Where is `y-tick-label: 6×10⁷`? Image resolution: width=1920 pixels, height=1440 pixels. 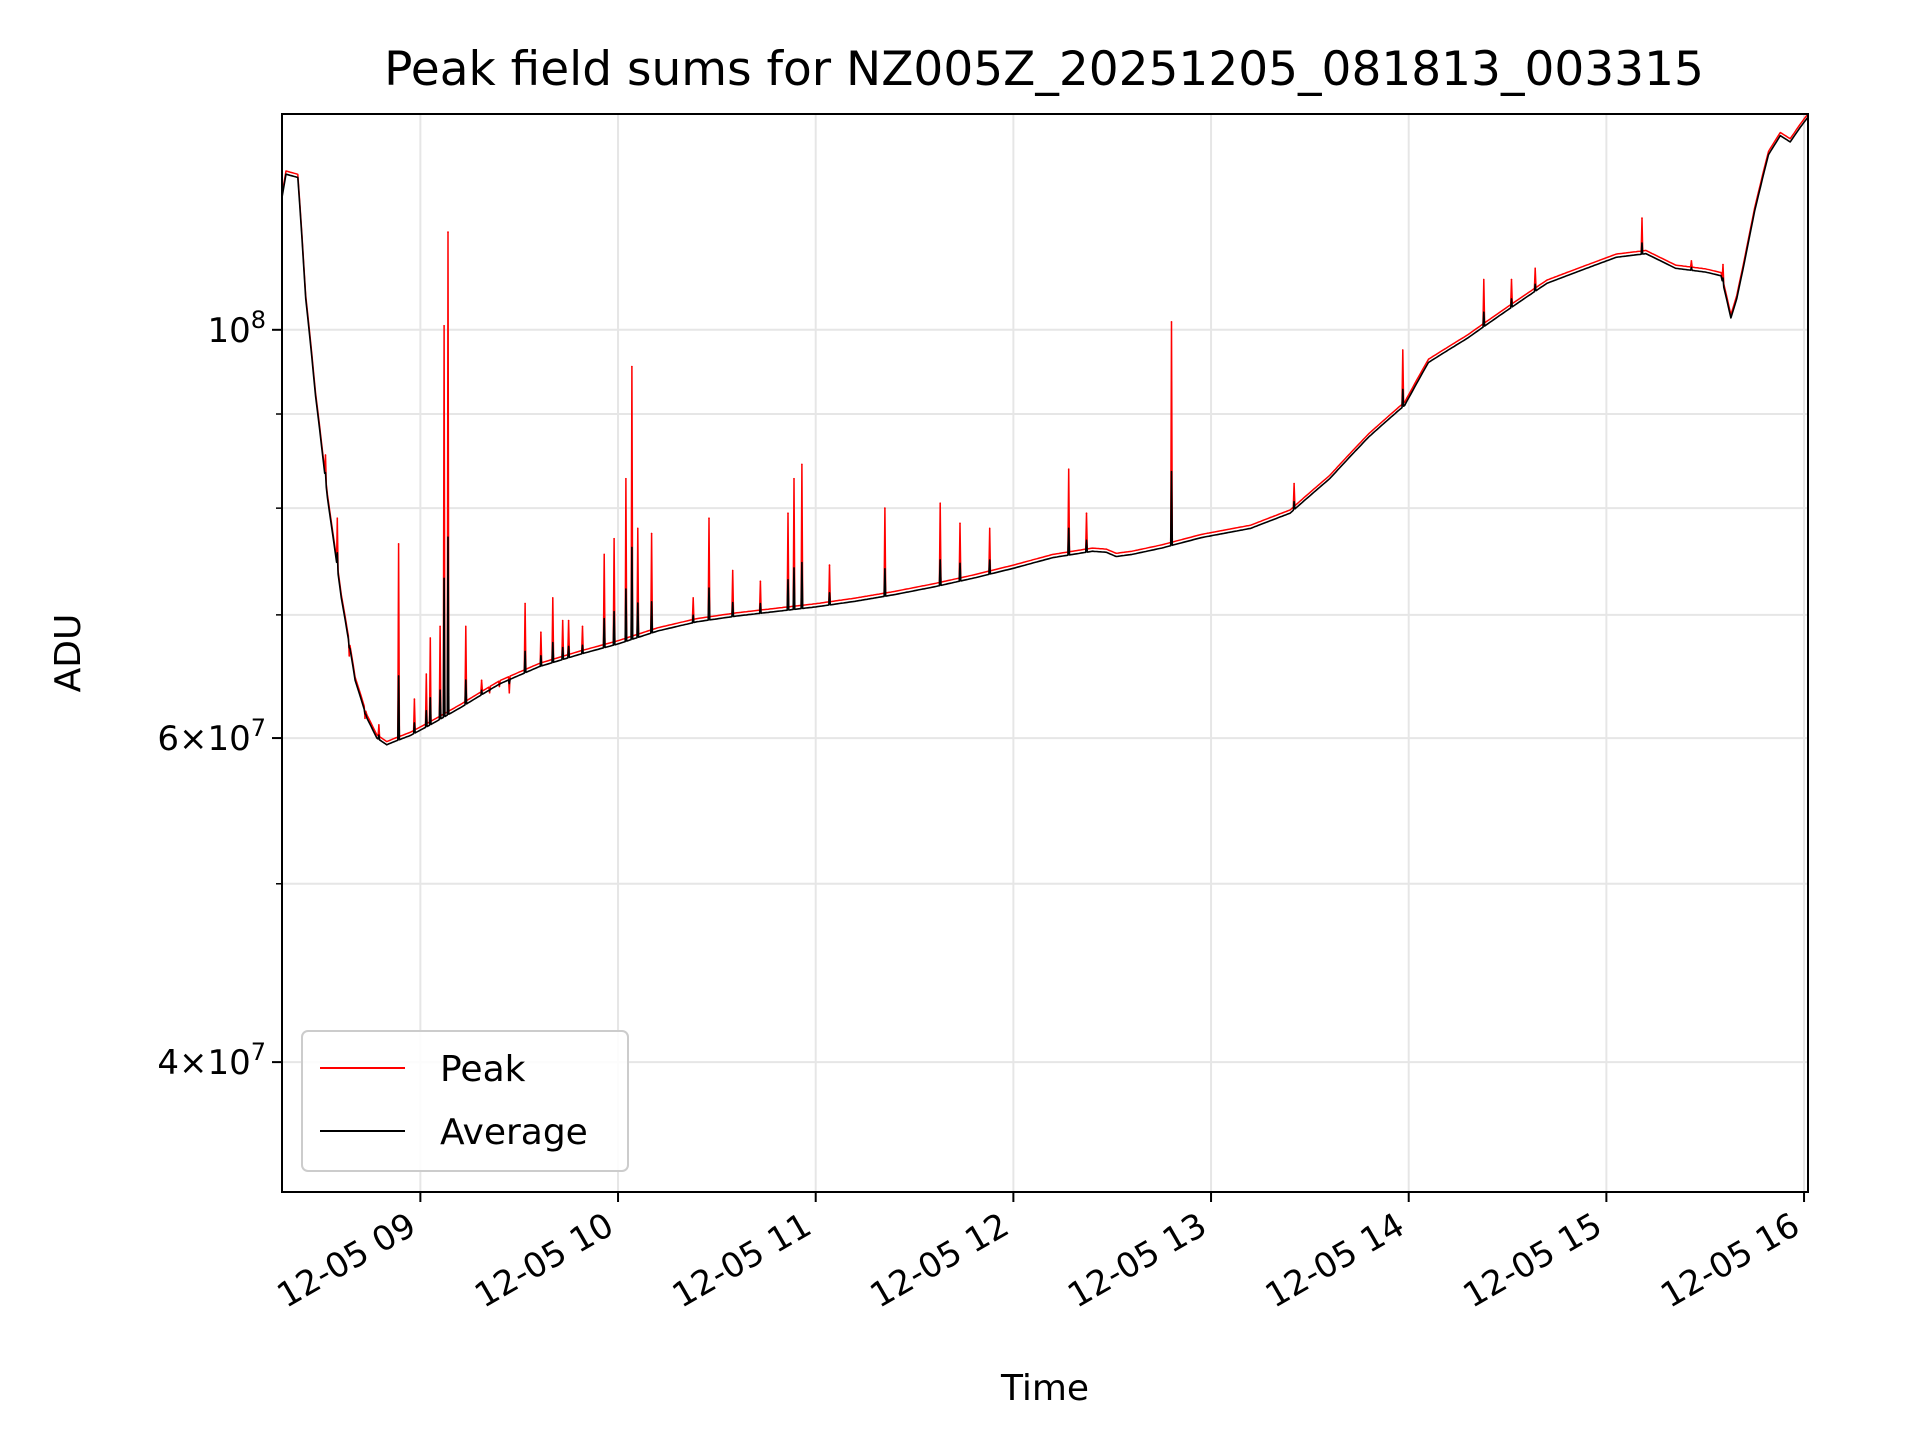 y-tick-label: 6×10⁷ is located at coordinates (211, 736).